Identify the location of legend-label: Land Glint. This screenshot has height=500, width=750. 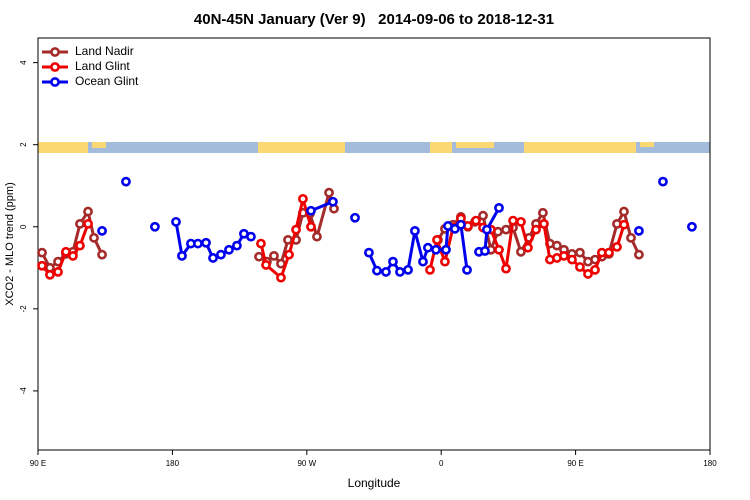
(102, 66).